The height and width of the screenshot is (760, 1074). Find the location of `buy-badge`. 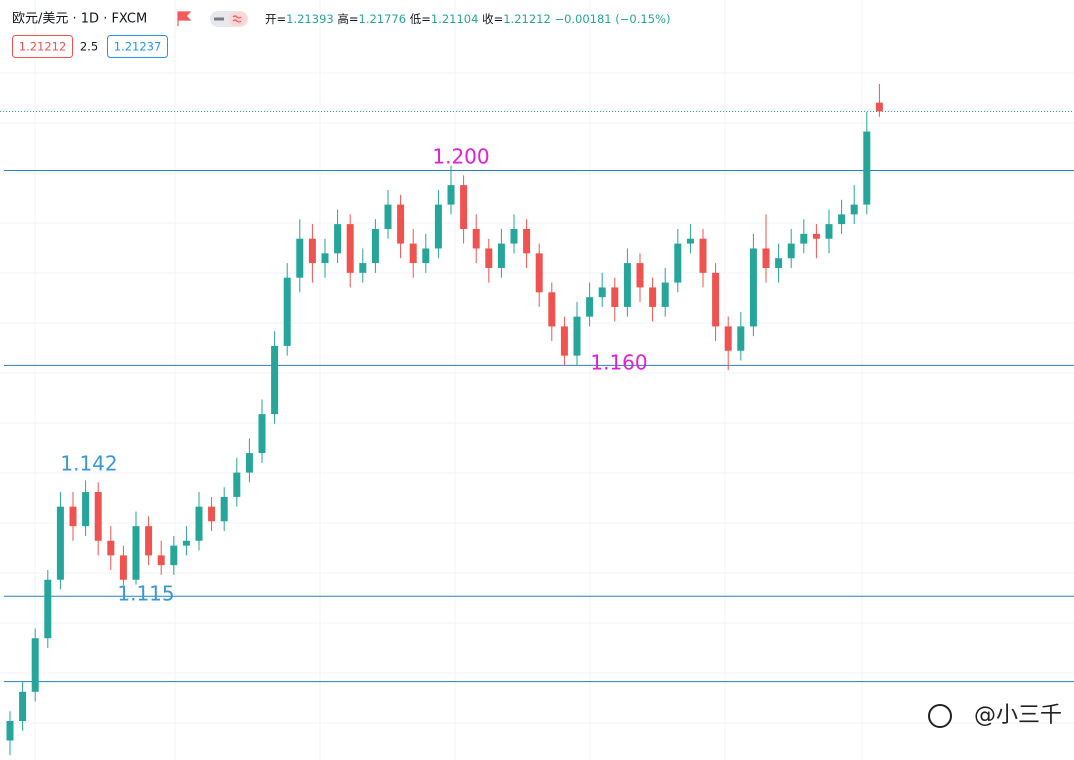

buy-badge is located at coordinates (137, 46).